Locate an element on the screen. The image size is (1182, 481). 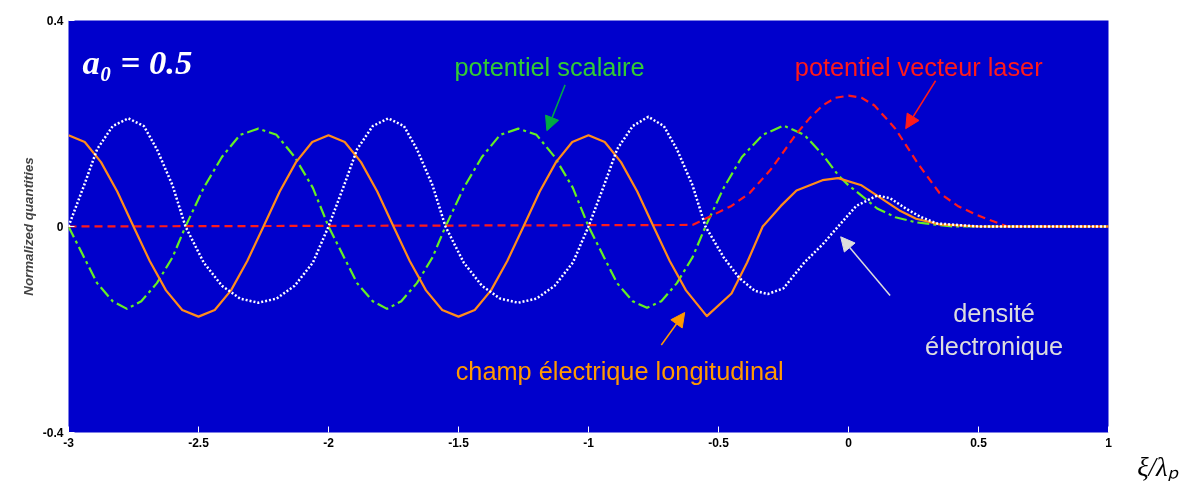
x-tick-label: 0 is located at coordinates (849, 442).